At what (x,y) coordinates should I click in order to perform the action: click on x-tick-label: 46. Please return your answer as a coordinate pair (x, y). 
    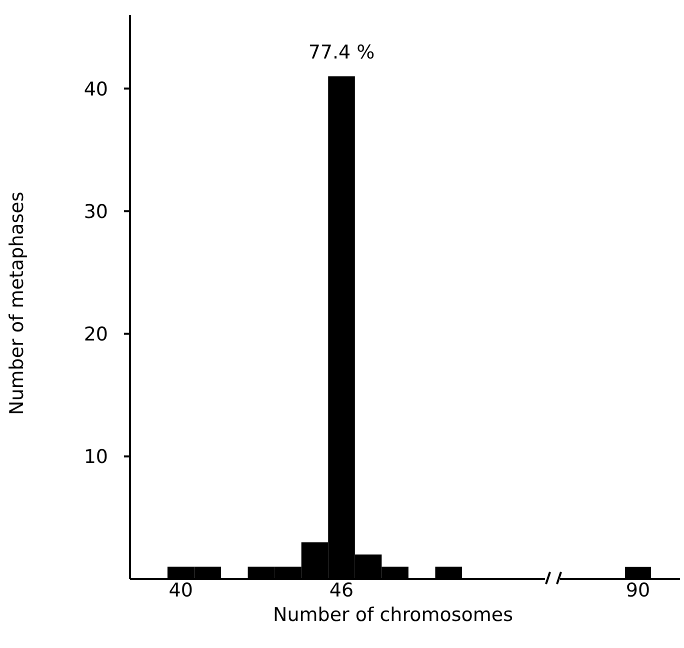
    Looking at the image, I should click on (341, 590).